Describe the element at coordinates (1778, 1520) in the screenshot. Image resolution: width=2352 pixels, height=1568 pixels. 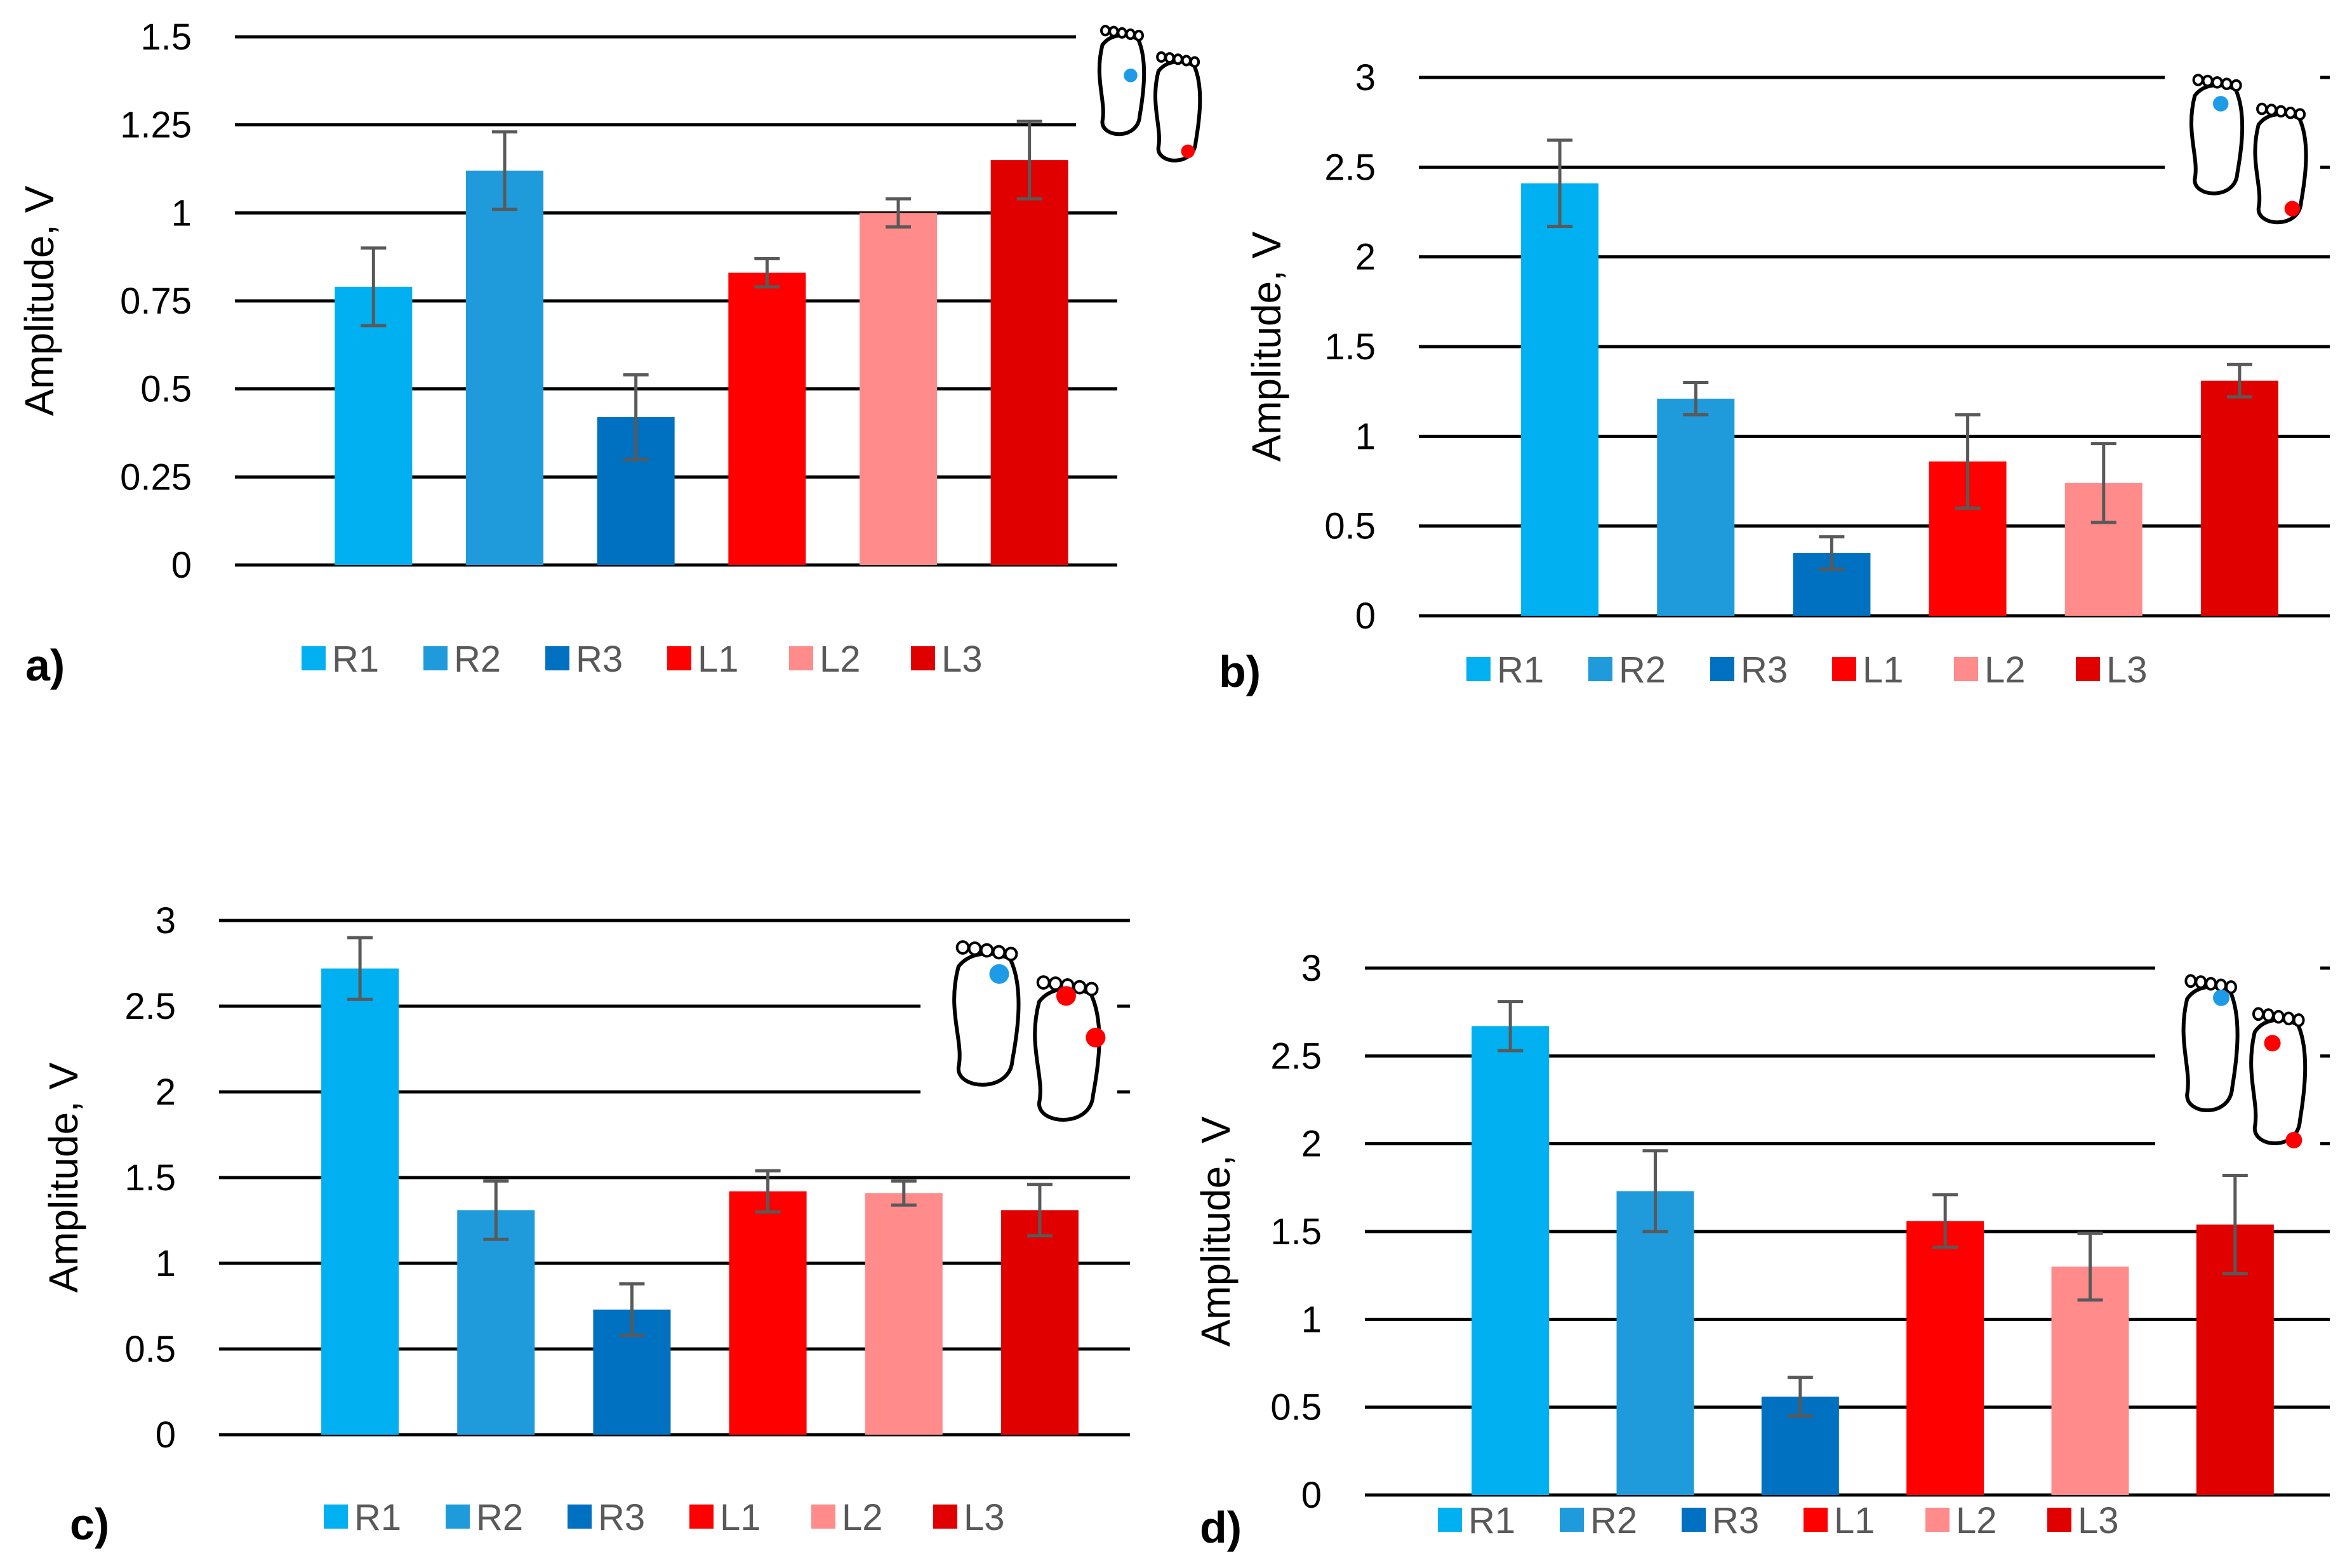
I see `legend: R1 R2 R3 L1 L2 L3` at that location.